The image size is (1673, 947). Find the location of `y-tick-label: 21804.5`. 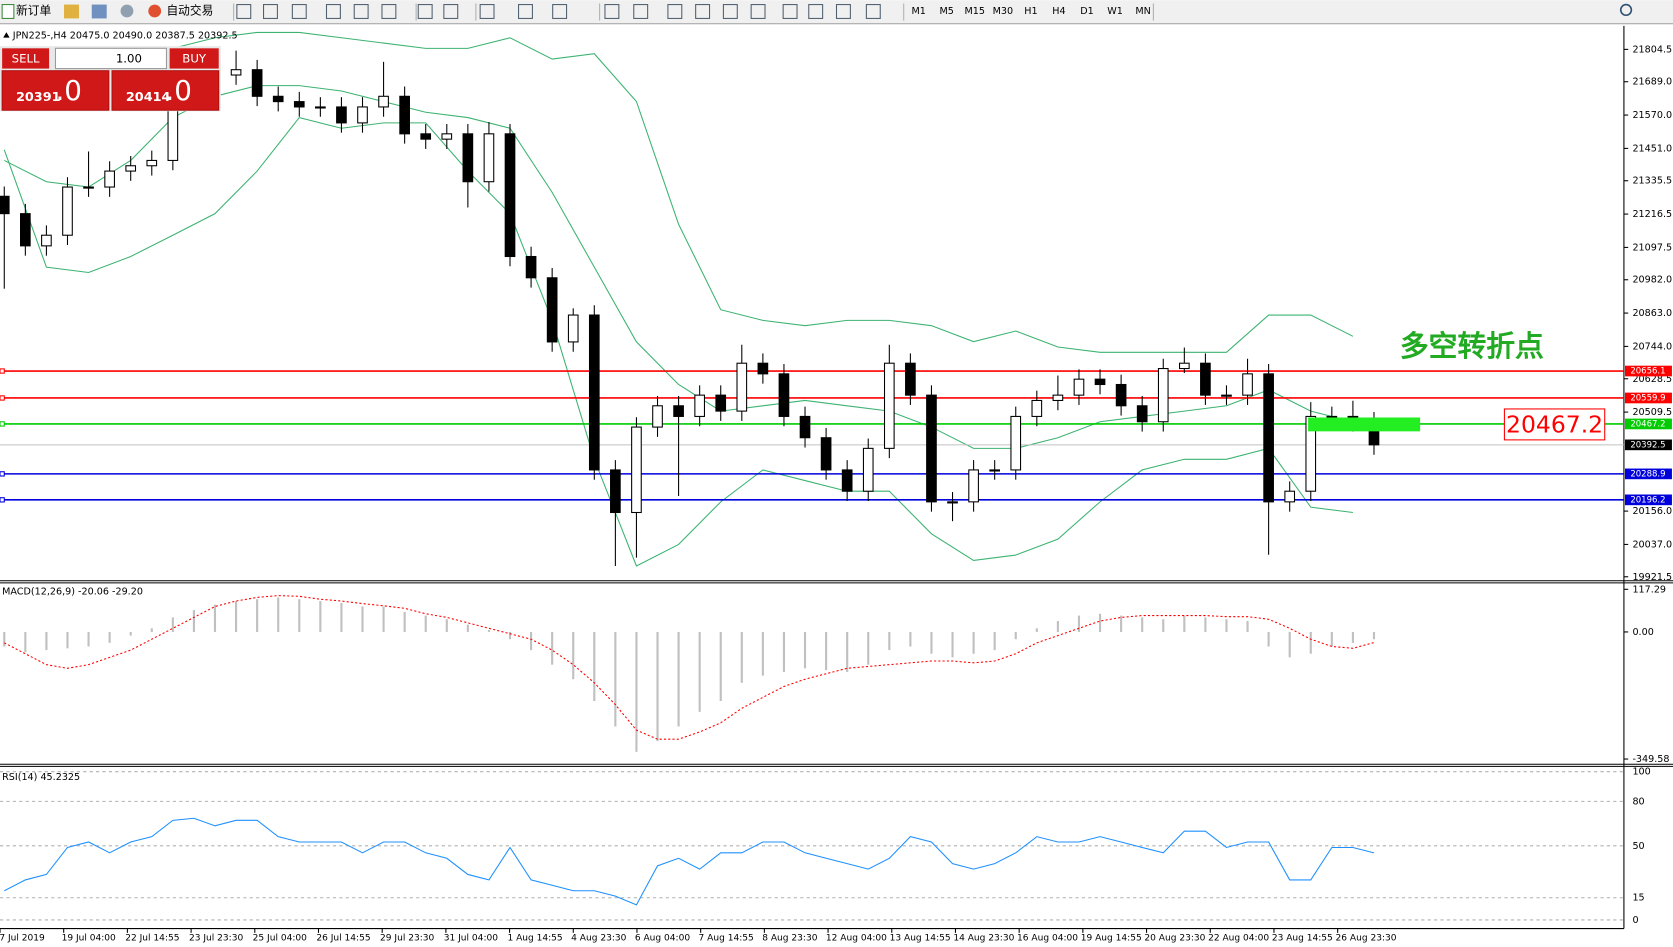

y-tick-label: 21804.5 is located at coordinates (1652, 49).